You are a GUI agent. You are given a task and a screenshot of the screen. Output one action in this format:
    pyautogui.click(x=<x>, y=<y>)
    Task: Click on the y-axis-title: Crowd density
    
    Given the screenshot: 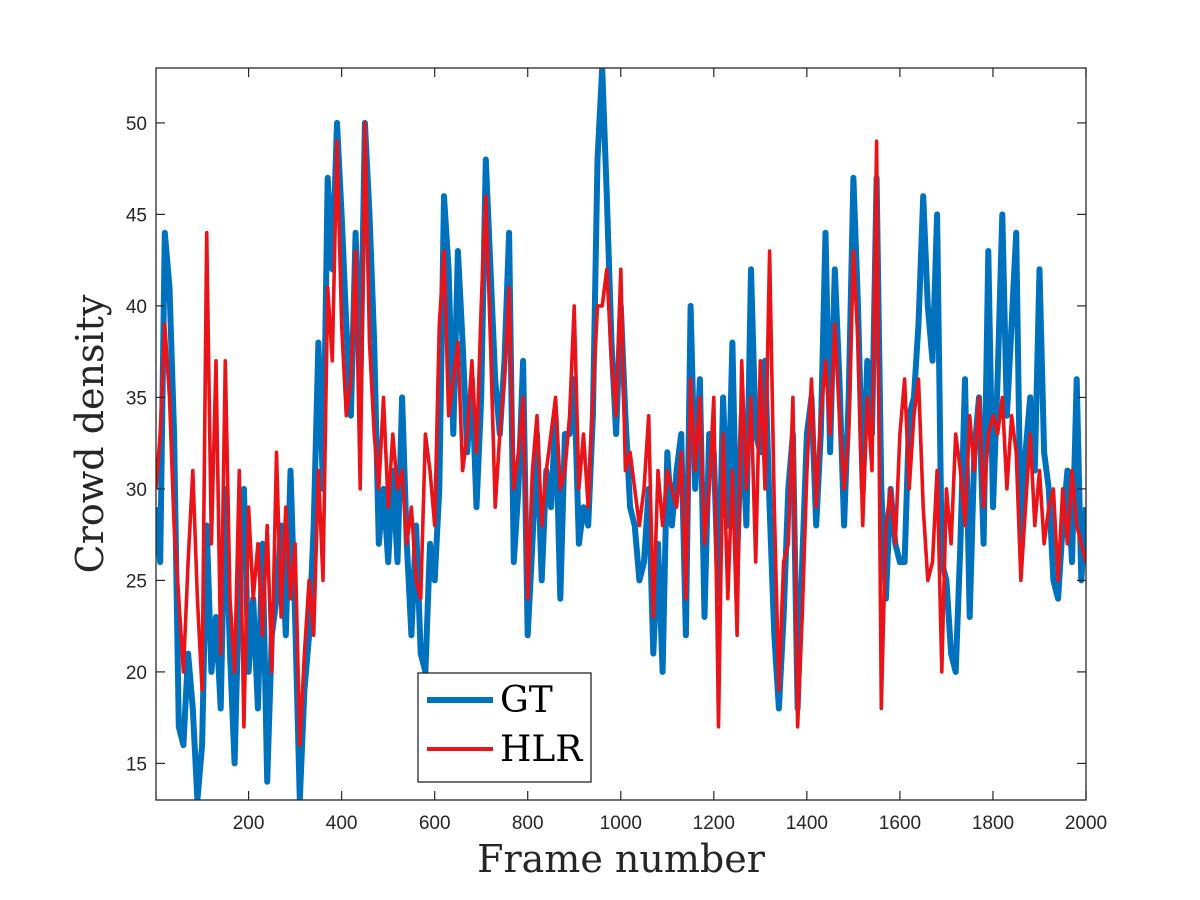 What is the action you would take?
    pyautogui.click(x=90, y=433)
    